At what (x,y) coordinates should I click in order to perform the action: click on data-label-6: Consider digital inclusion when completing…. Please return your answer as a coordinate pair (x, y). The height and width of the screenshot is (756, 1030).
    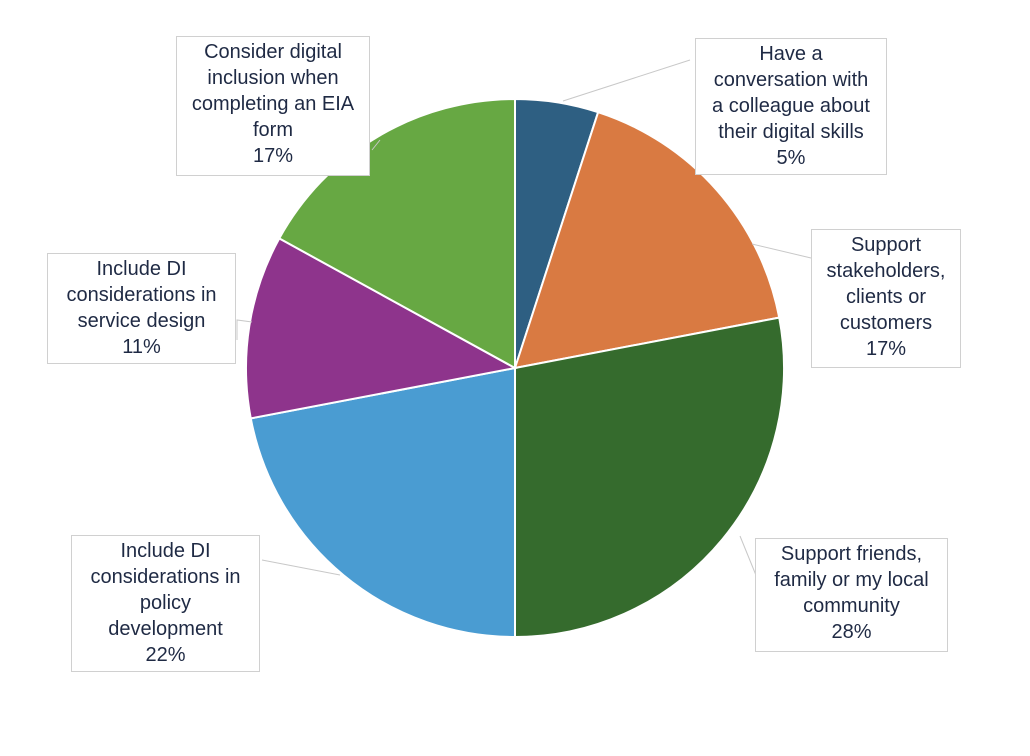
    Looking at the image, I should click on (273, 106).